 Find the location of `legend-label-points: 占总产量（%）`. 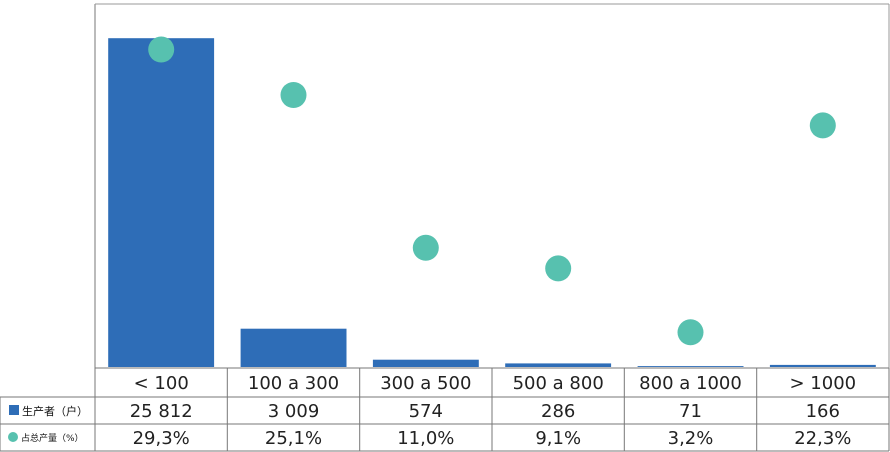

legend-label-points: 占总产量（%） is located at coordinates (52, 438).